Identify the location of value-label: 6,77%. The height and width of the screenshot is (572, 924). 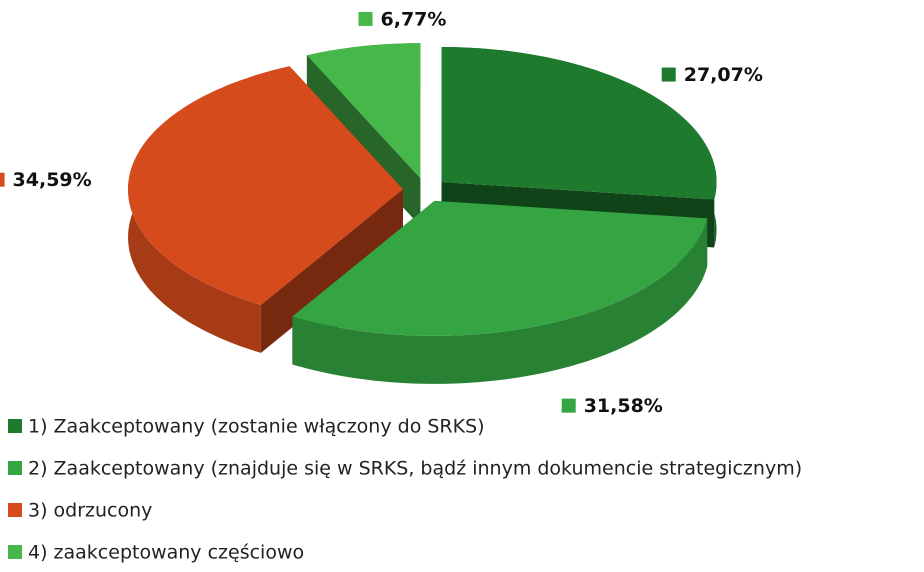
(402, 19).